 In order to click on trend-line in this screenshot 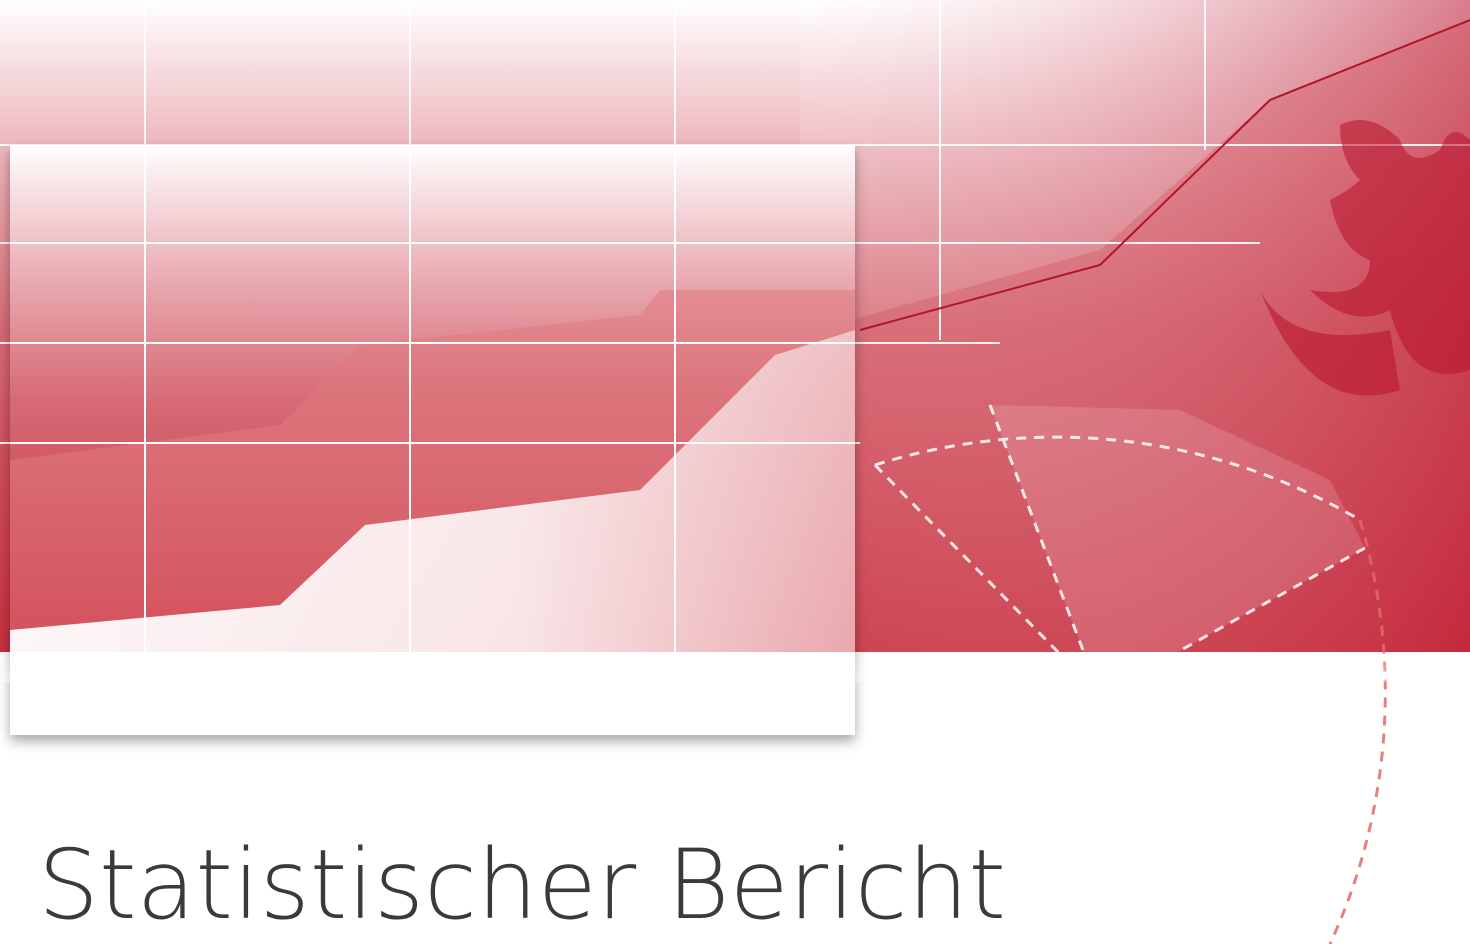, I will do `click(1164, 175)`.